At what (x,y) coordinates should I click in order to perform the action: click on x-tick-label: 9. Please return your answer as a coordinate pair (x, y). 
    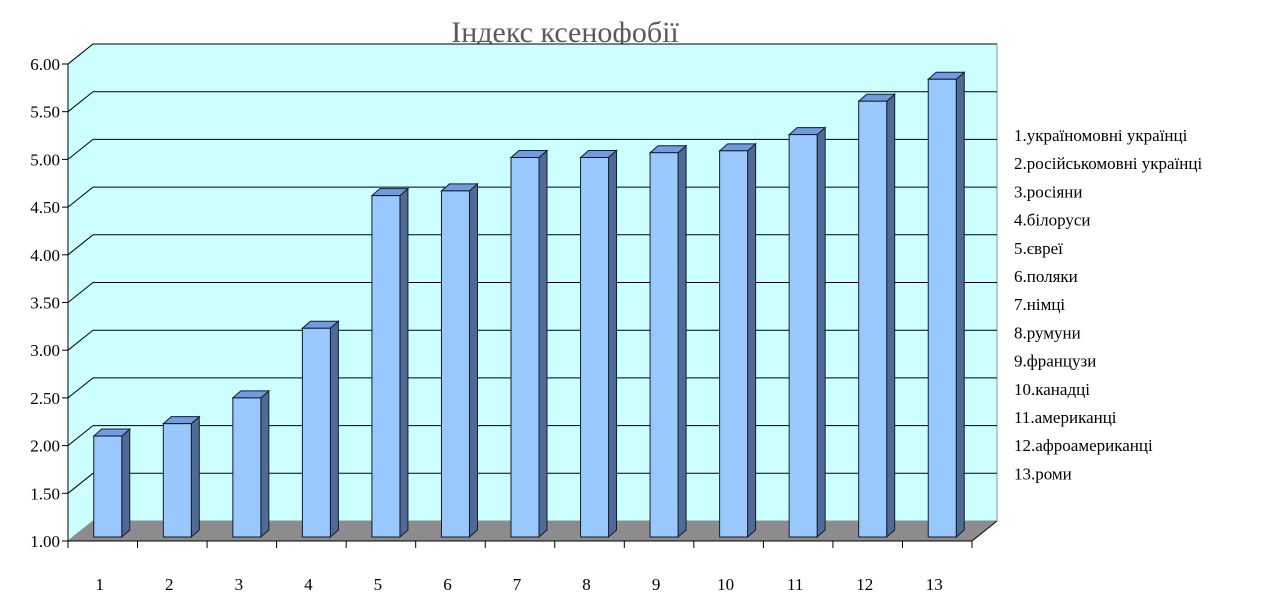
    Looking at the image, I should click on (656, 584).